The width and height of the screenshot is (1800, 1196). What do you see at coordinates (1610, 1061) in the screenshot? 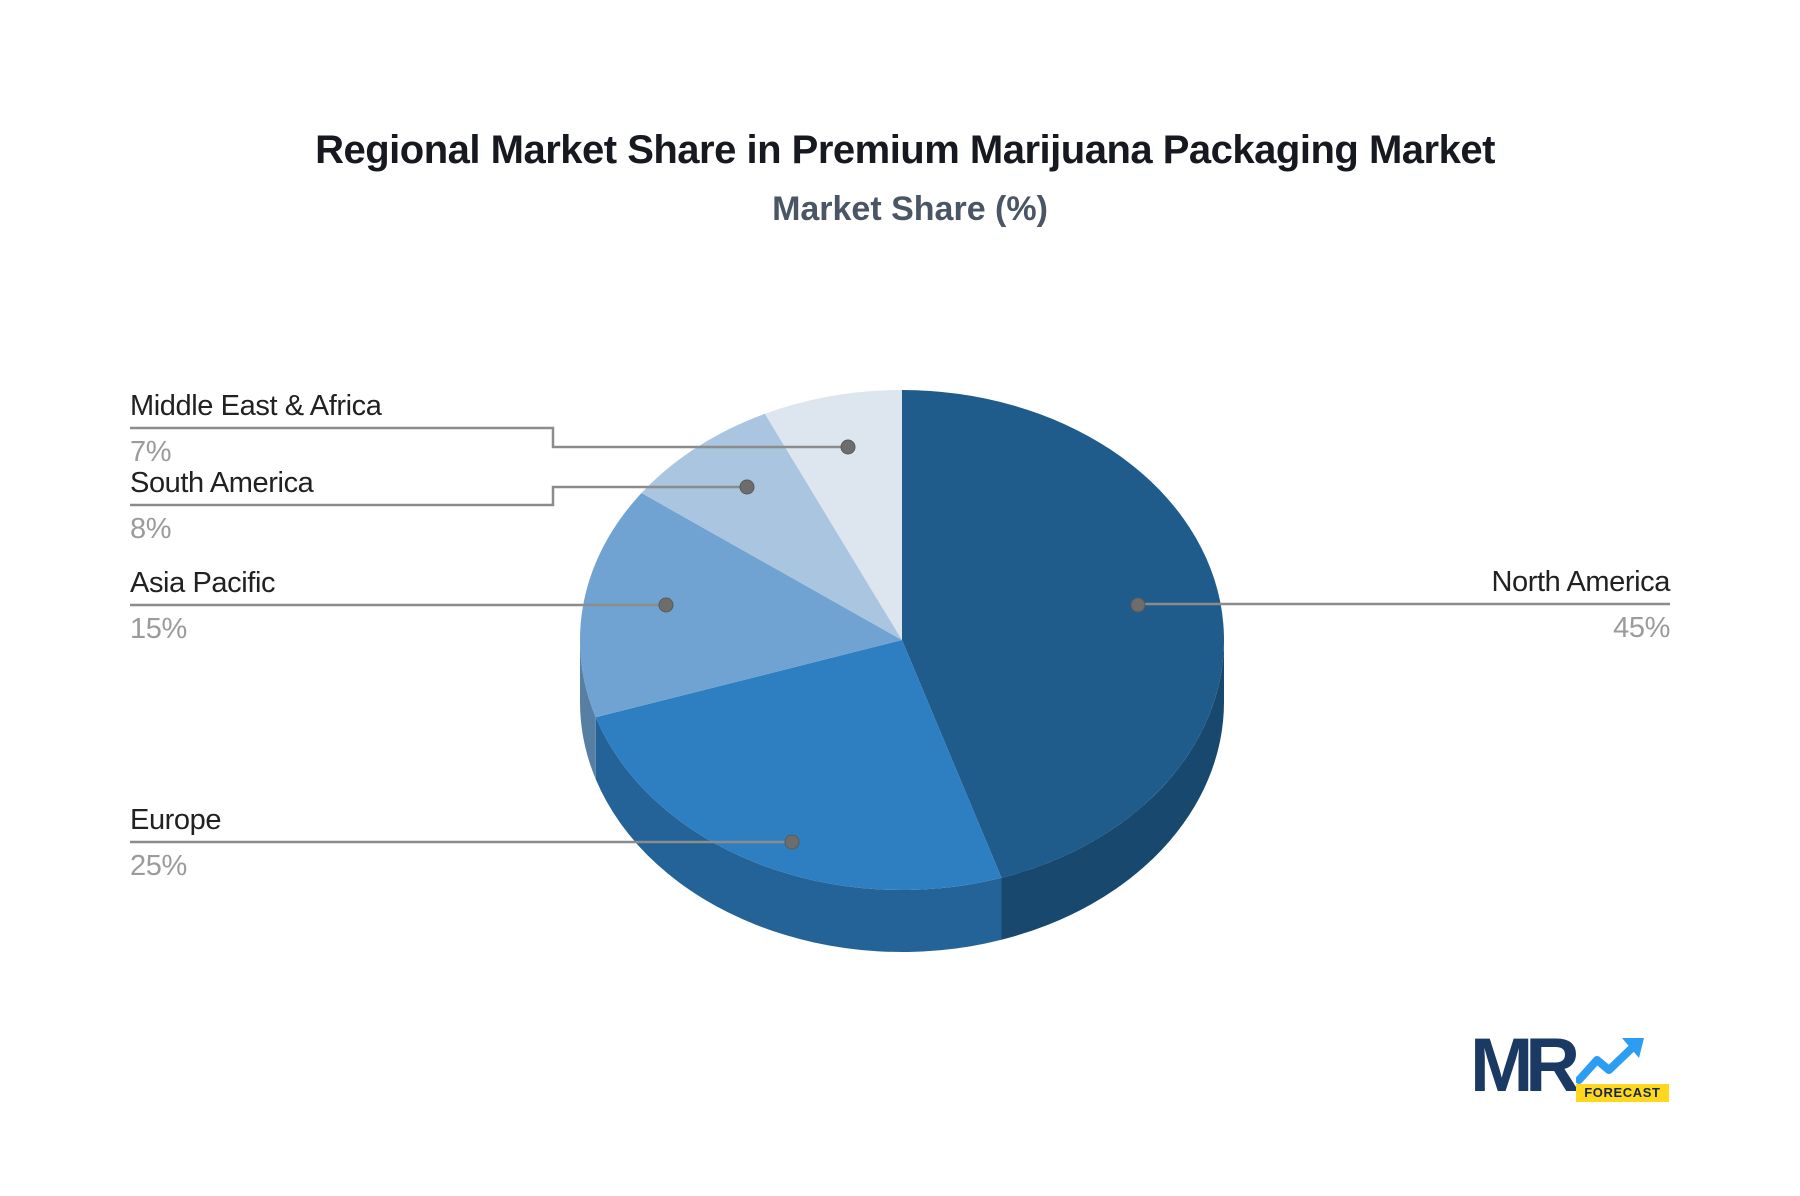
I see `logo-trend-arrow-icon` at bounding box center [1610, 1061].